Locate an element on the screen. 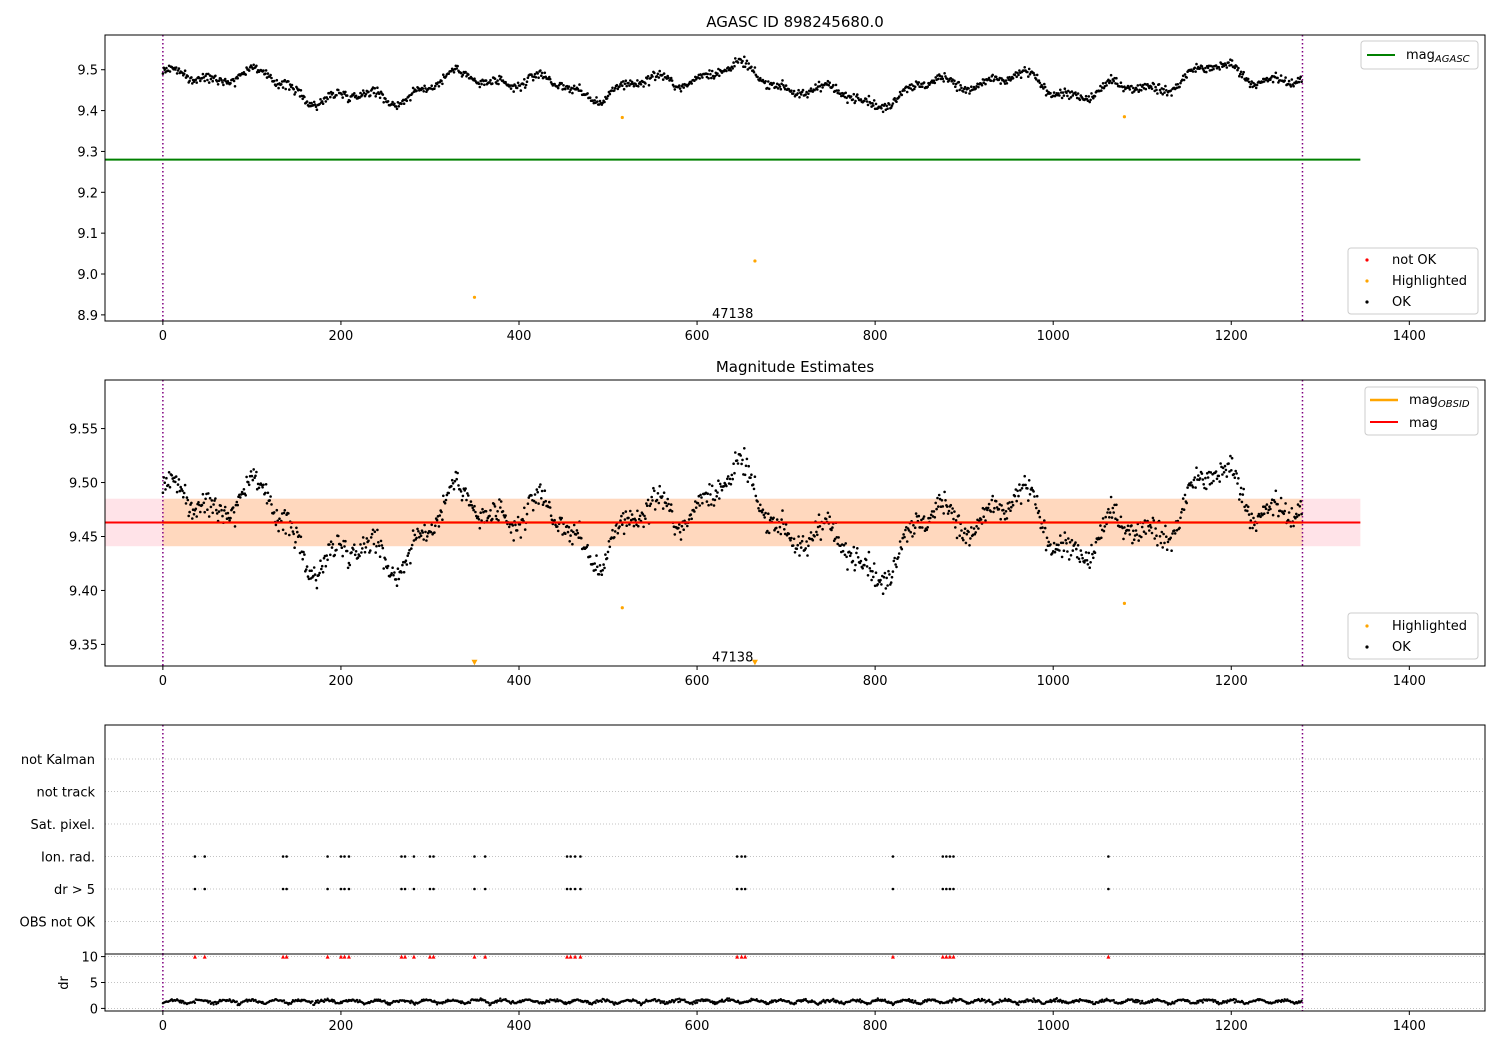  y-tick-label: 9.35 is located at coordinates (83, 645).